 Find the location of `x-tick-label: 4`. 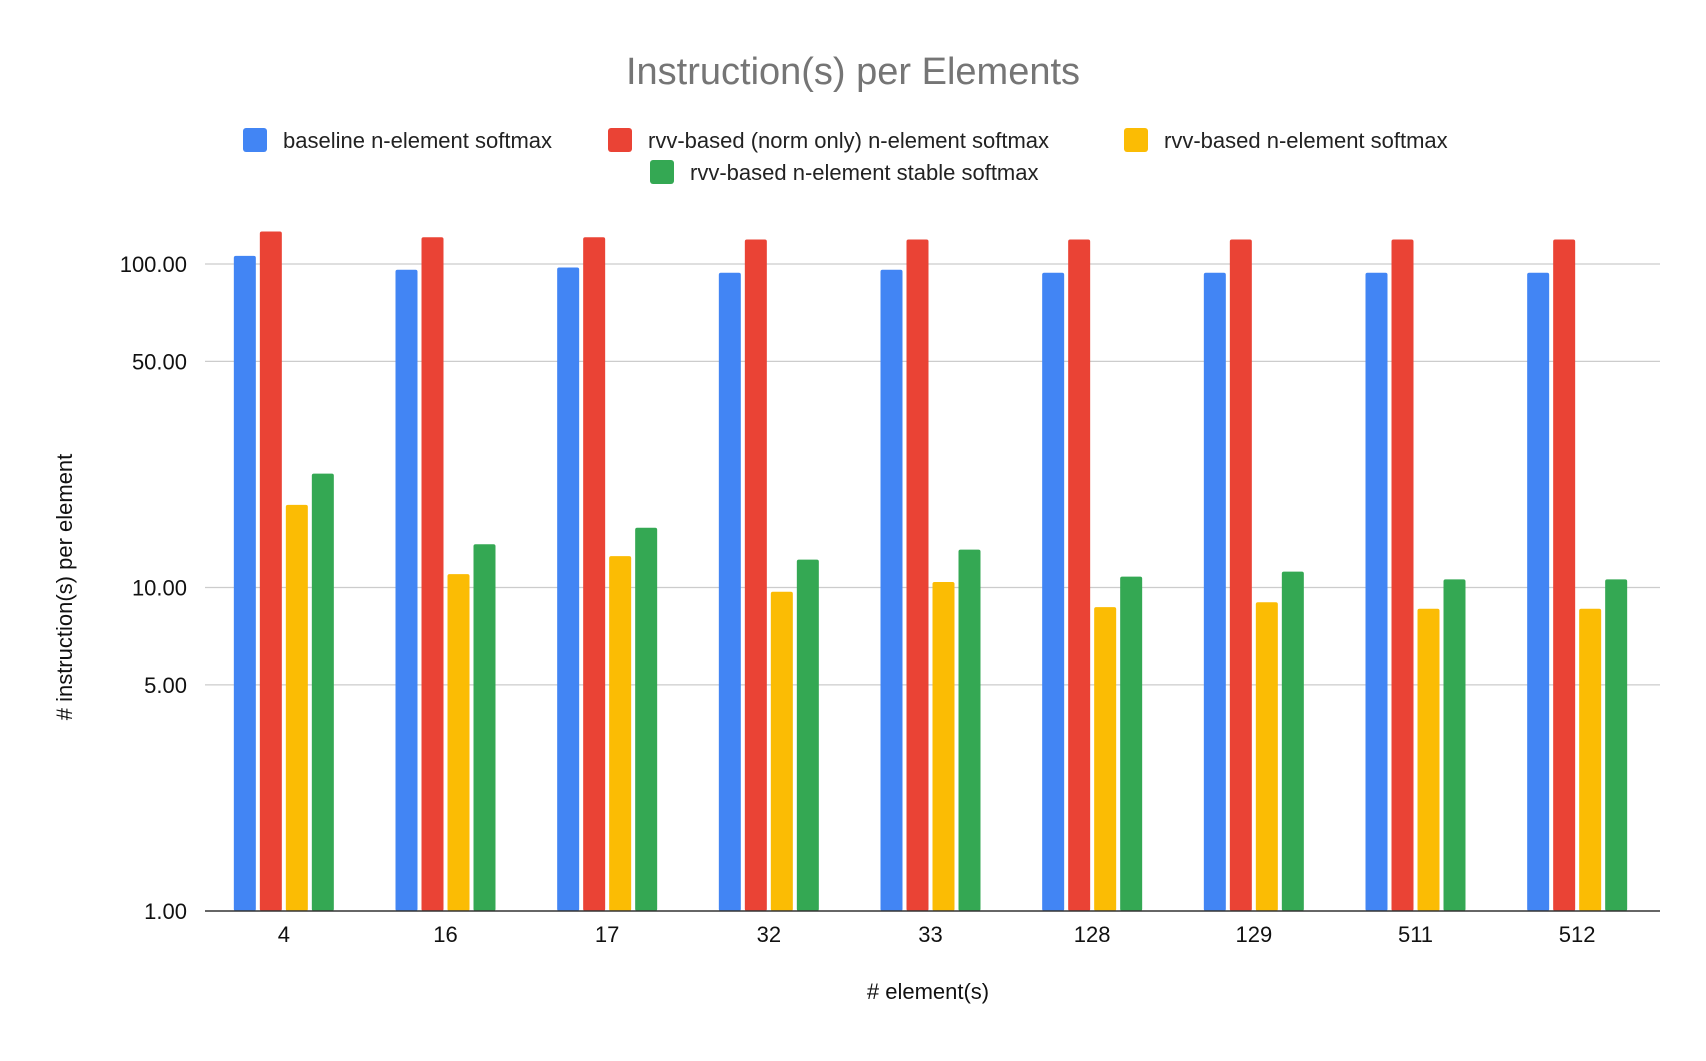

x-tick-label: 4 is located at coordinates (284, 934).